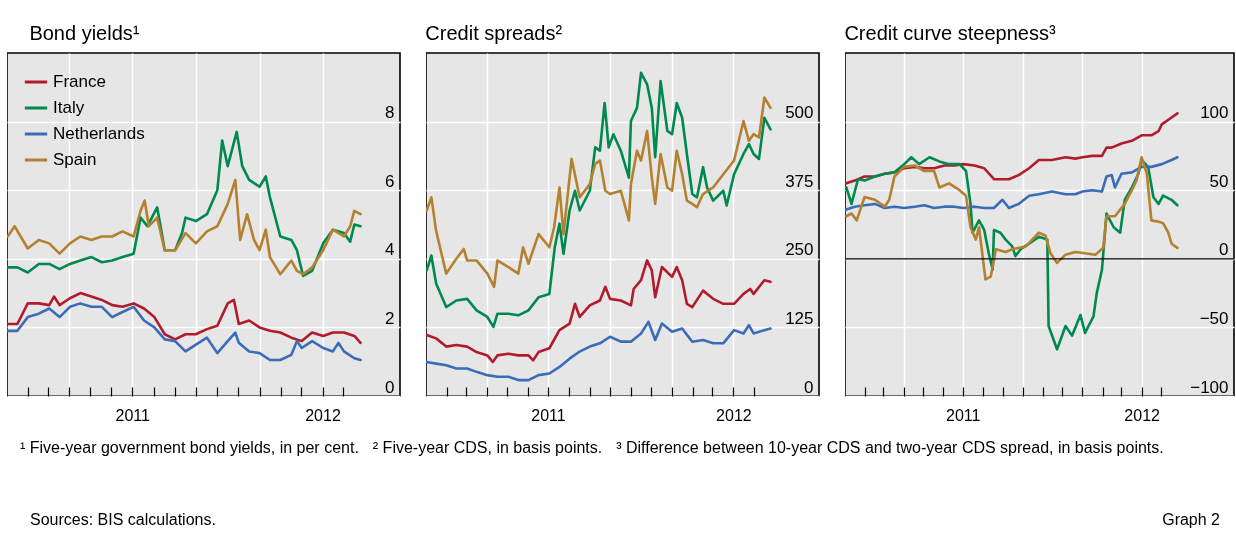  I want to click on y-tick-label: 4, so click(390, 250).